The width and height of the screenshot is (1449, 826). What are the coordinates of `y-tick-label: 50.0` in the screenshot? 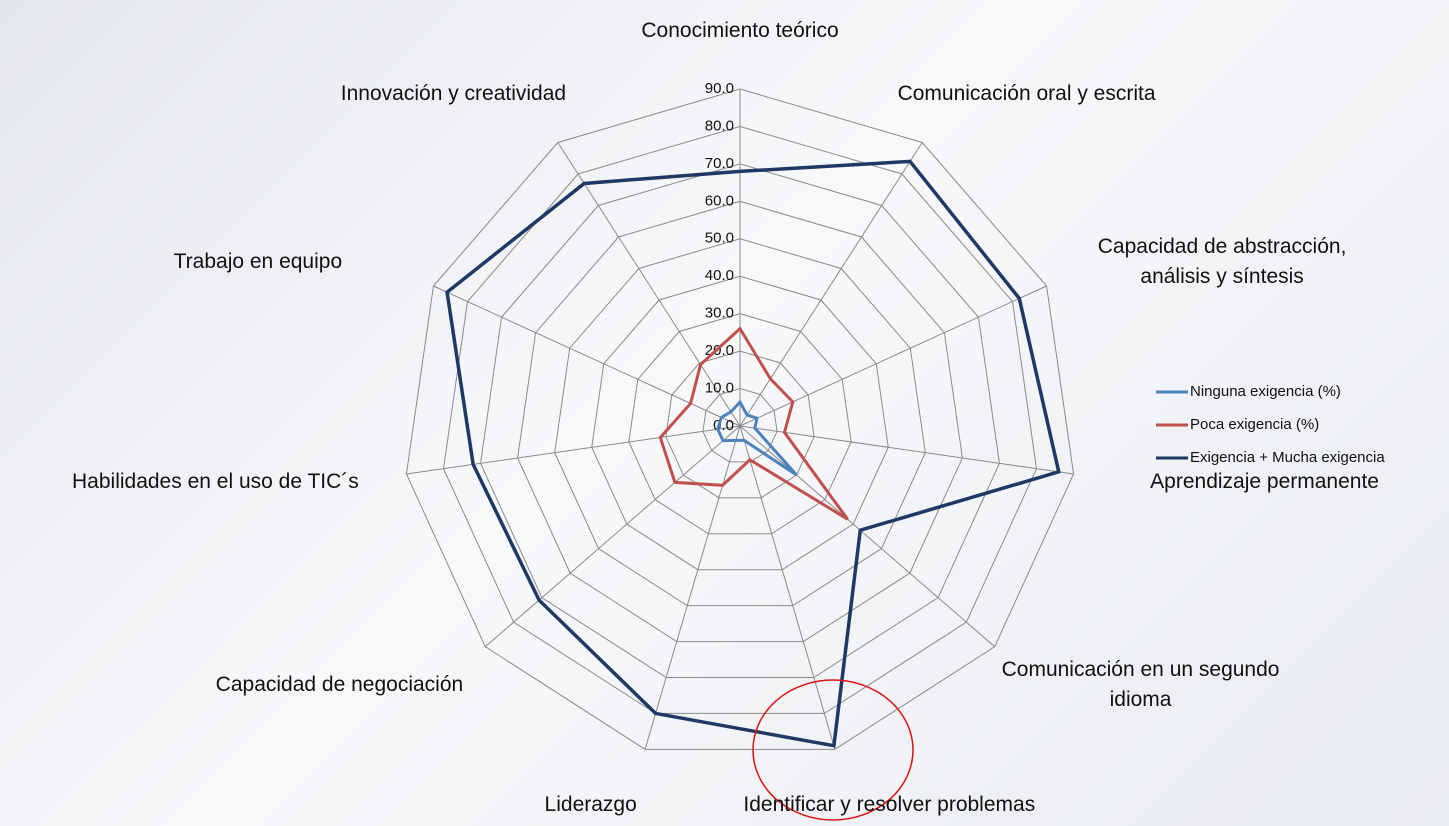 It's located at (719, 238).